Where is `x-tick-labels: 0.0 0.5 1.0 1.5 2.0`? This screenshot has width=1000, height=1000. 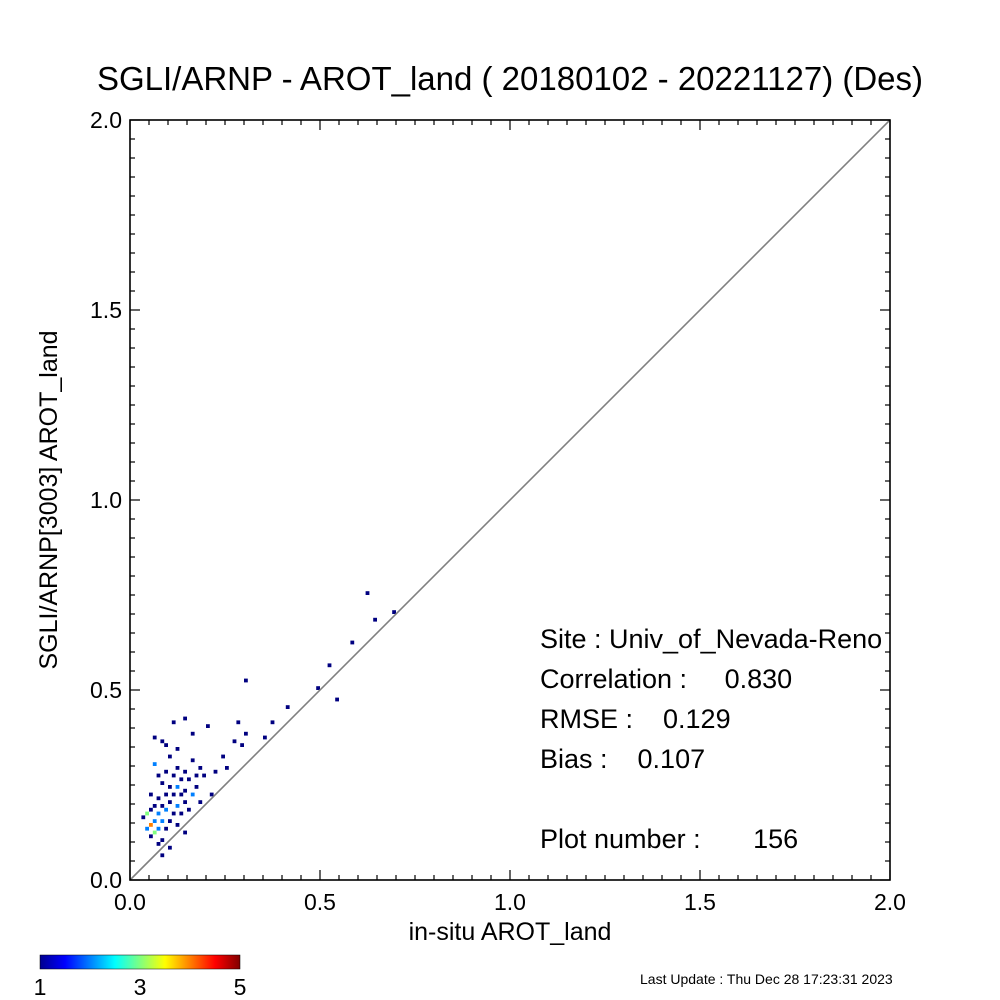
x-tick-labels: 0.0 0.5 1.0 1.5 2.0 is located at coordinates (510, 902).